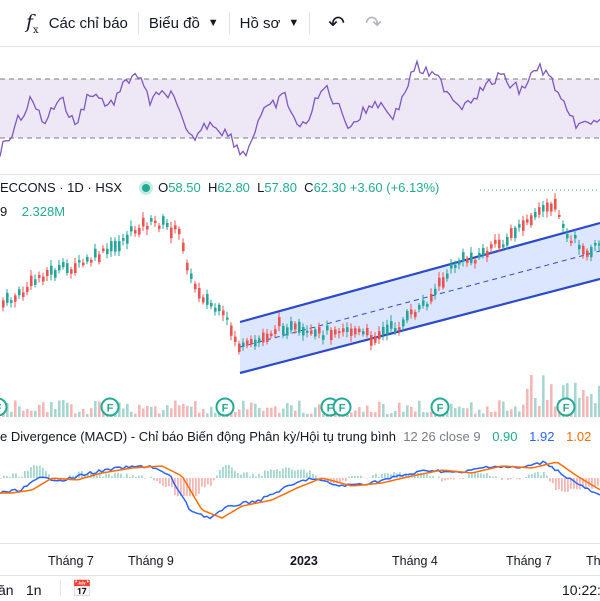 The height and width of the screenshot is (601, 600). Describe the element at coordinates (300, 559) in the screenshot. I see `time-axis: Tháng 7 Tháng 9 2023 Tháng 4 Tháng 7 Th` at that location.